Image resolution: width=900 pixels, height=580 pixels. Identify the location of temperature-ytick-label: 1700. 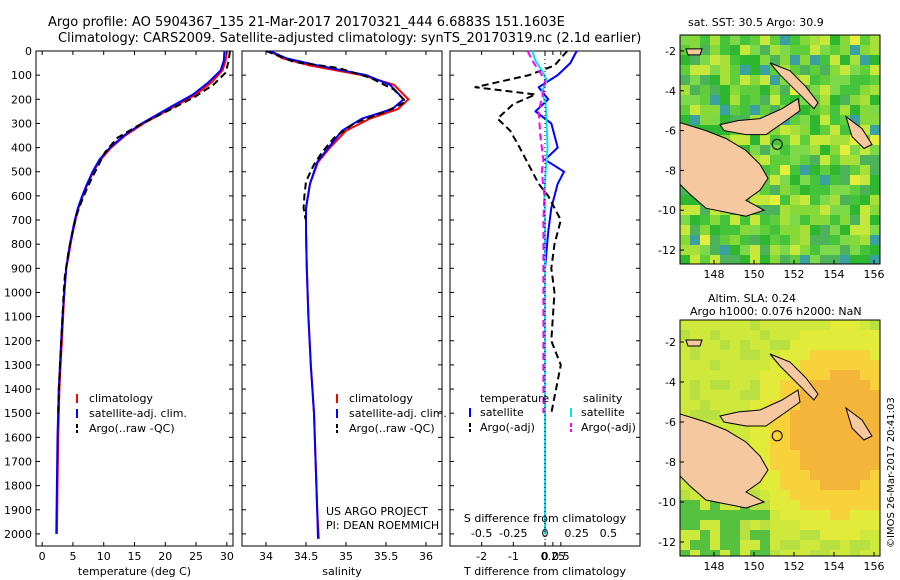
(18, 461).